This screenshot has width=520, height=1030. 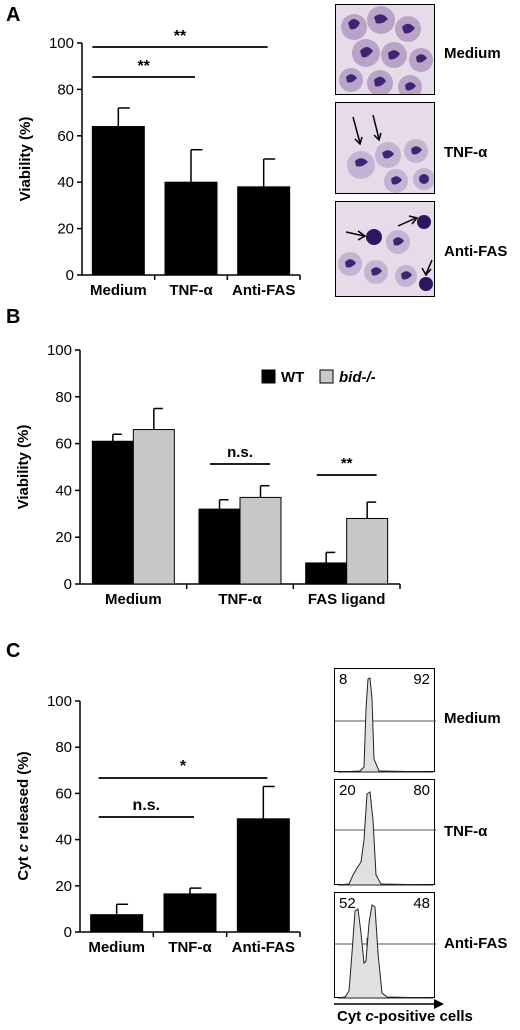 What do you see at coordinates (423, 1016) in the screenshot?
I see `flow-xlabel-suffix: -positive cells` at bounding box center [423, 1016].